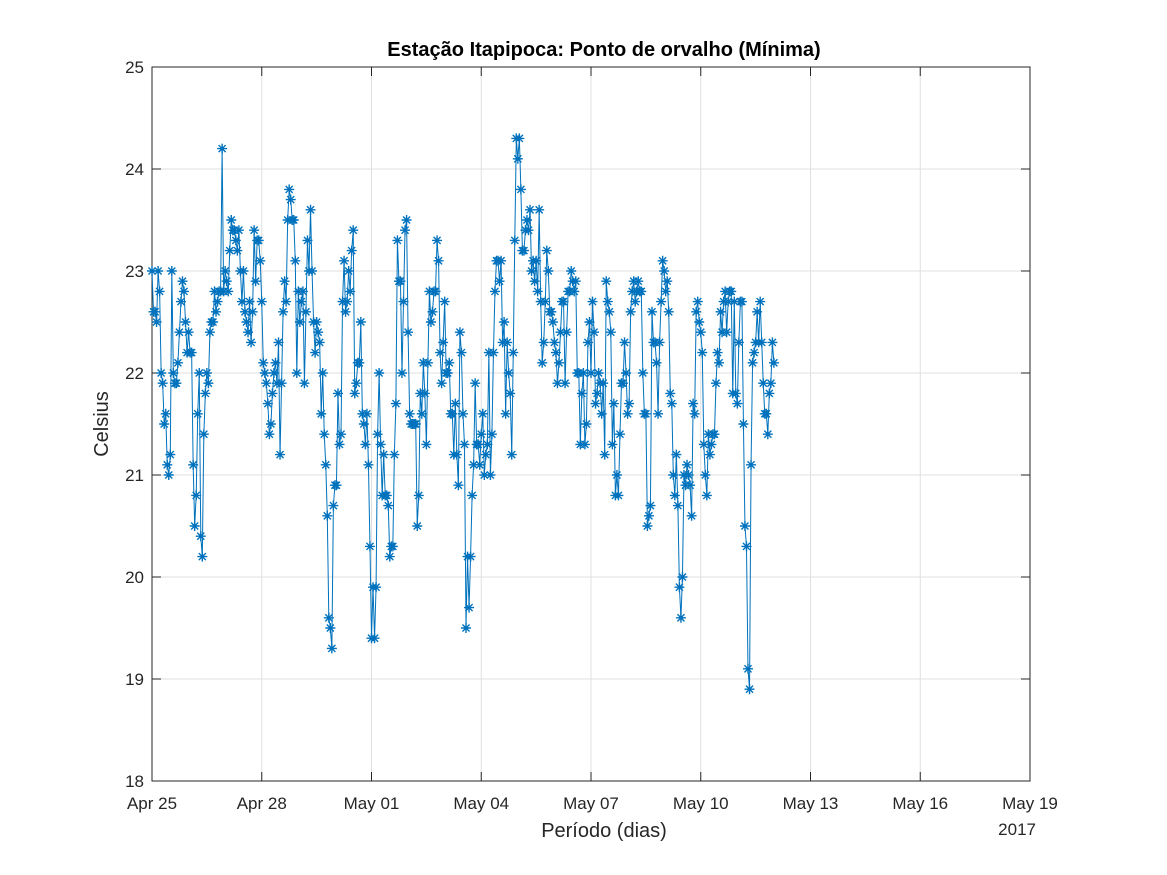  What do you see at coordinates (1030, 803) in the screenshot?
I see `x-tick-label: May 19` at bounding box center [1030, 803].